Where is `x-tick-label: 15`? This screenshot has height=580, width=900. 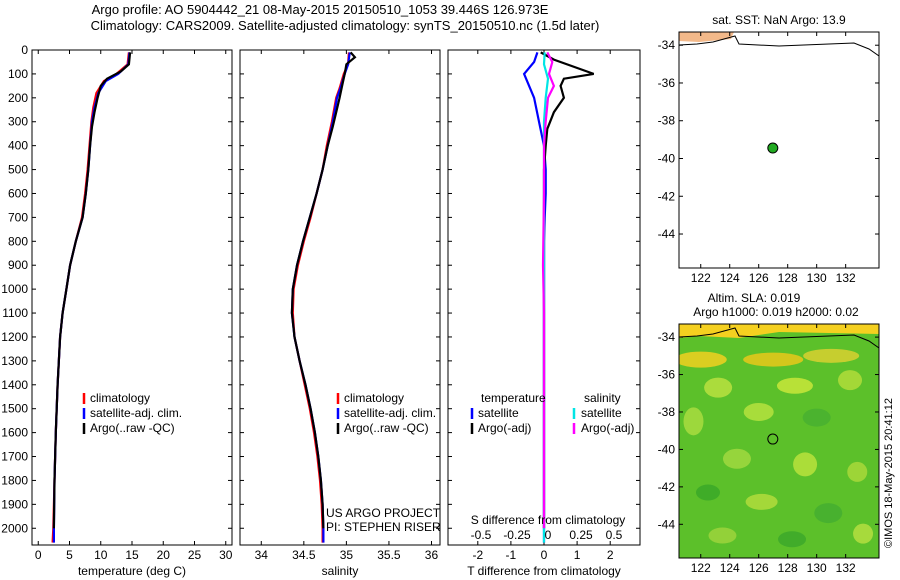
x-tick-label: 15 is located at coordinates (132, 555).